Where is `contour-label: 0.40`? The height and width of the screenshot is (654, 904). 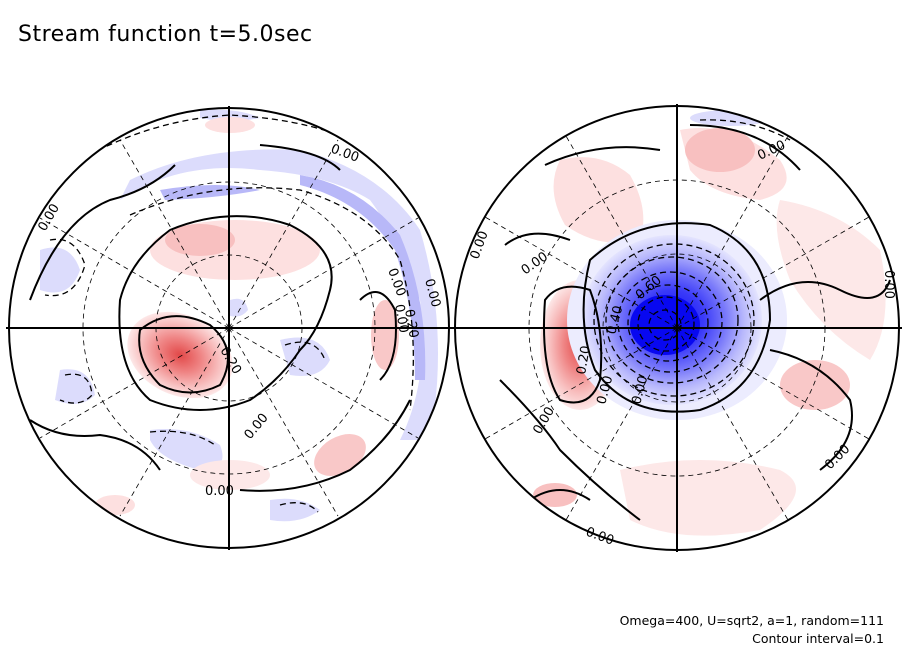 contour-label: 0.40 is located at coordinates (615, 320).